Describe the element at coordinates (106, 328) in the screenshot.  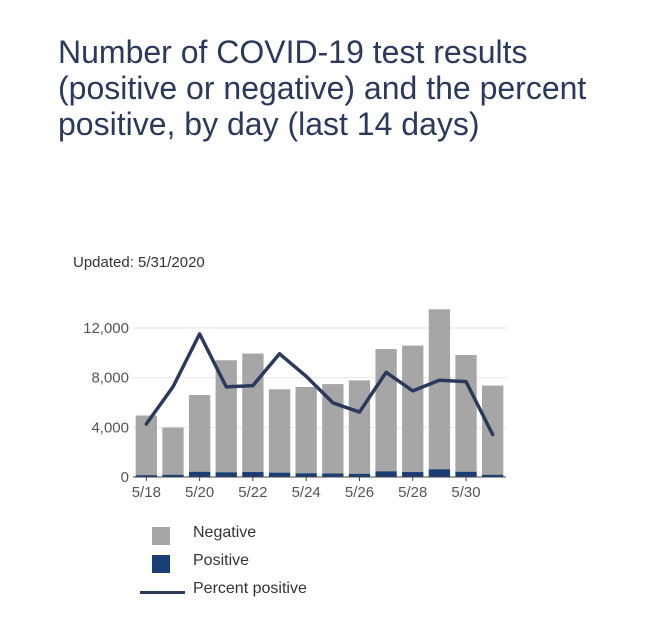
I see `y-tick-label: 12,000` at that location.